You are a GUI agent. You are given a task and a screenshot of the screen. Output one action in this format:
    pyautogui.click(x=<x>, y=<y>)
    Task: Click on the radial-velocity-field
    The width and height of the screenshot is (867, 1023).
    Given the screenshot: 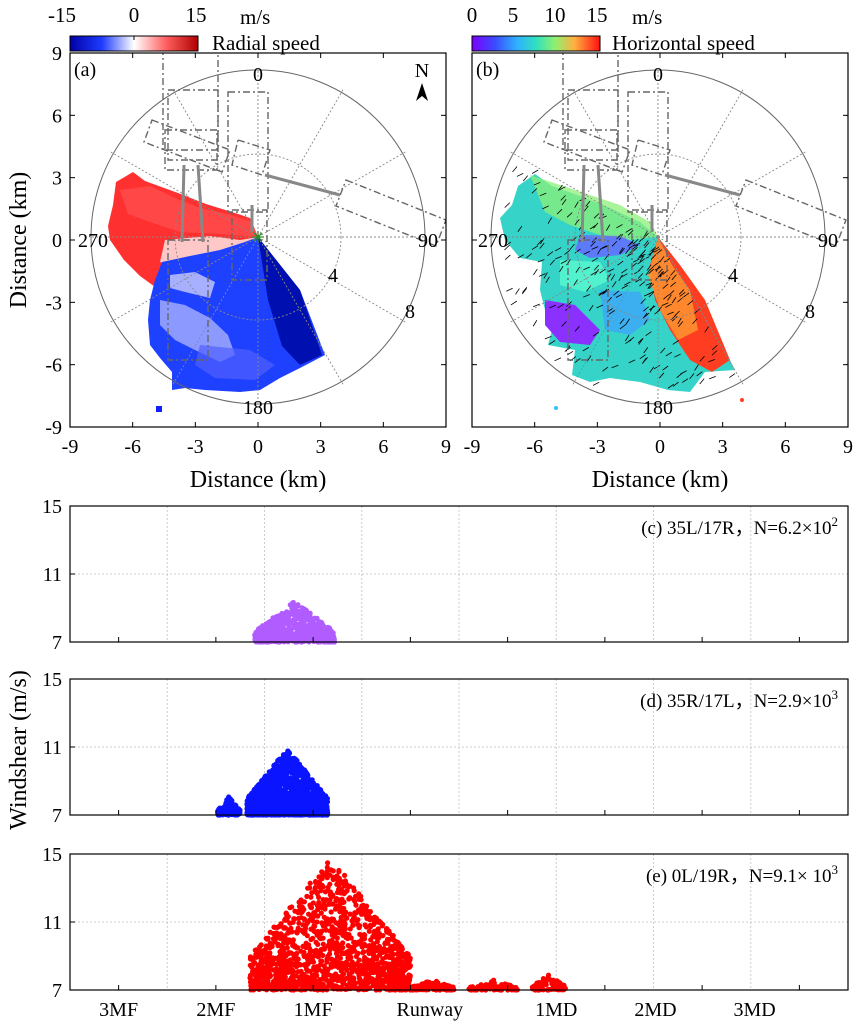 What is the action you would take?
    pyautogui.click(x=216, y=292)
    